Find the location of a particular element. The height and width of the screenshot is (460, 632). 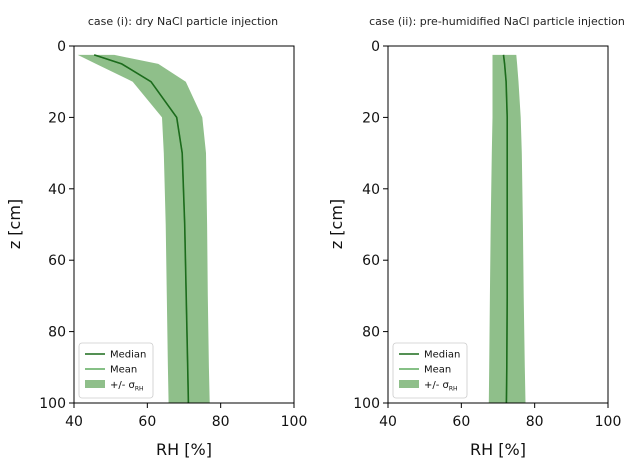

plot-area is located at coordinates (507, 229).